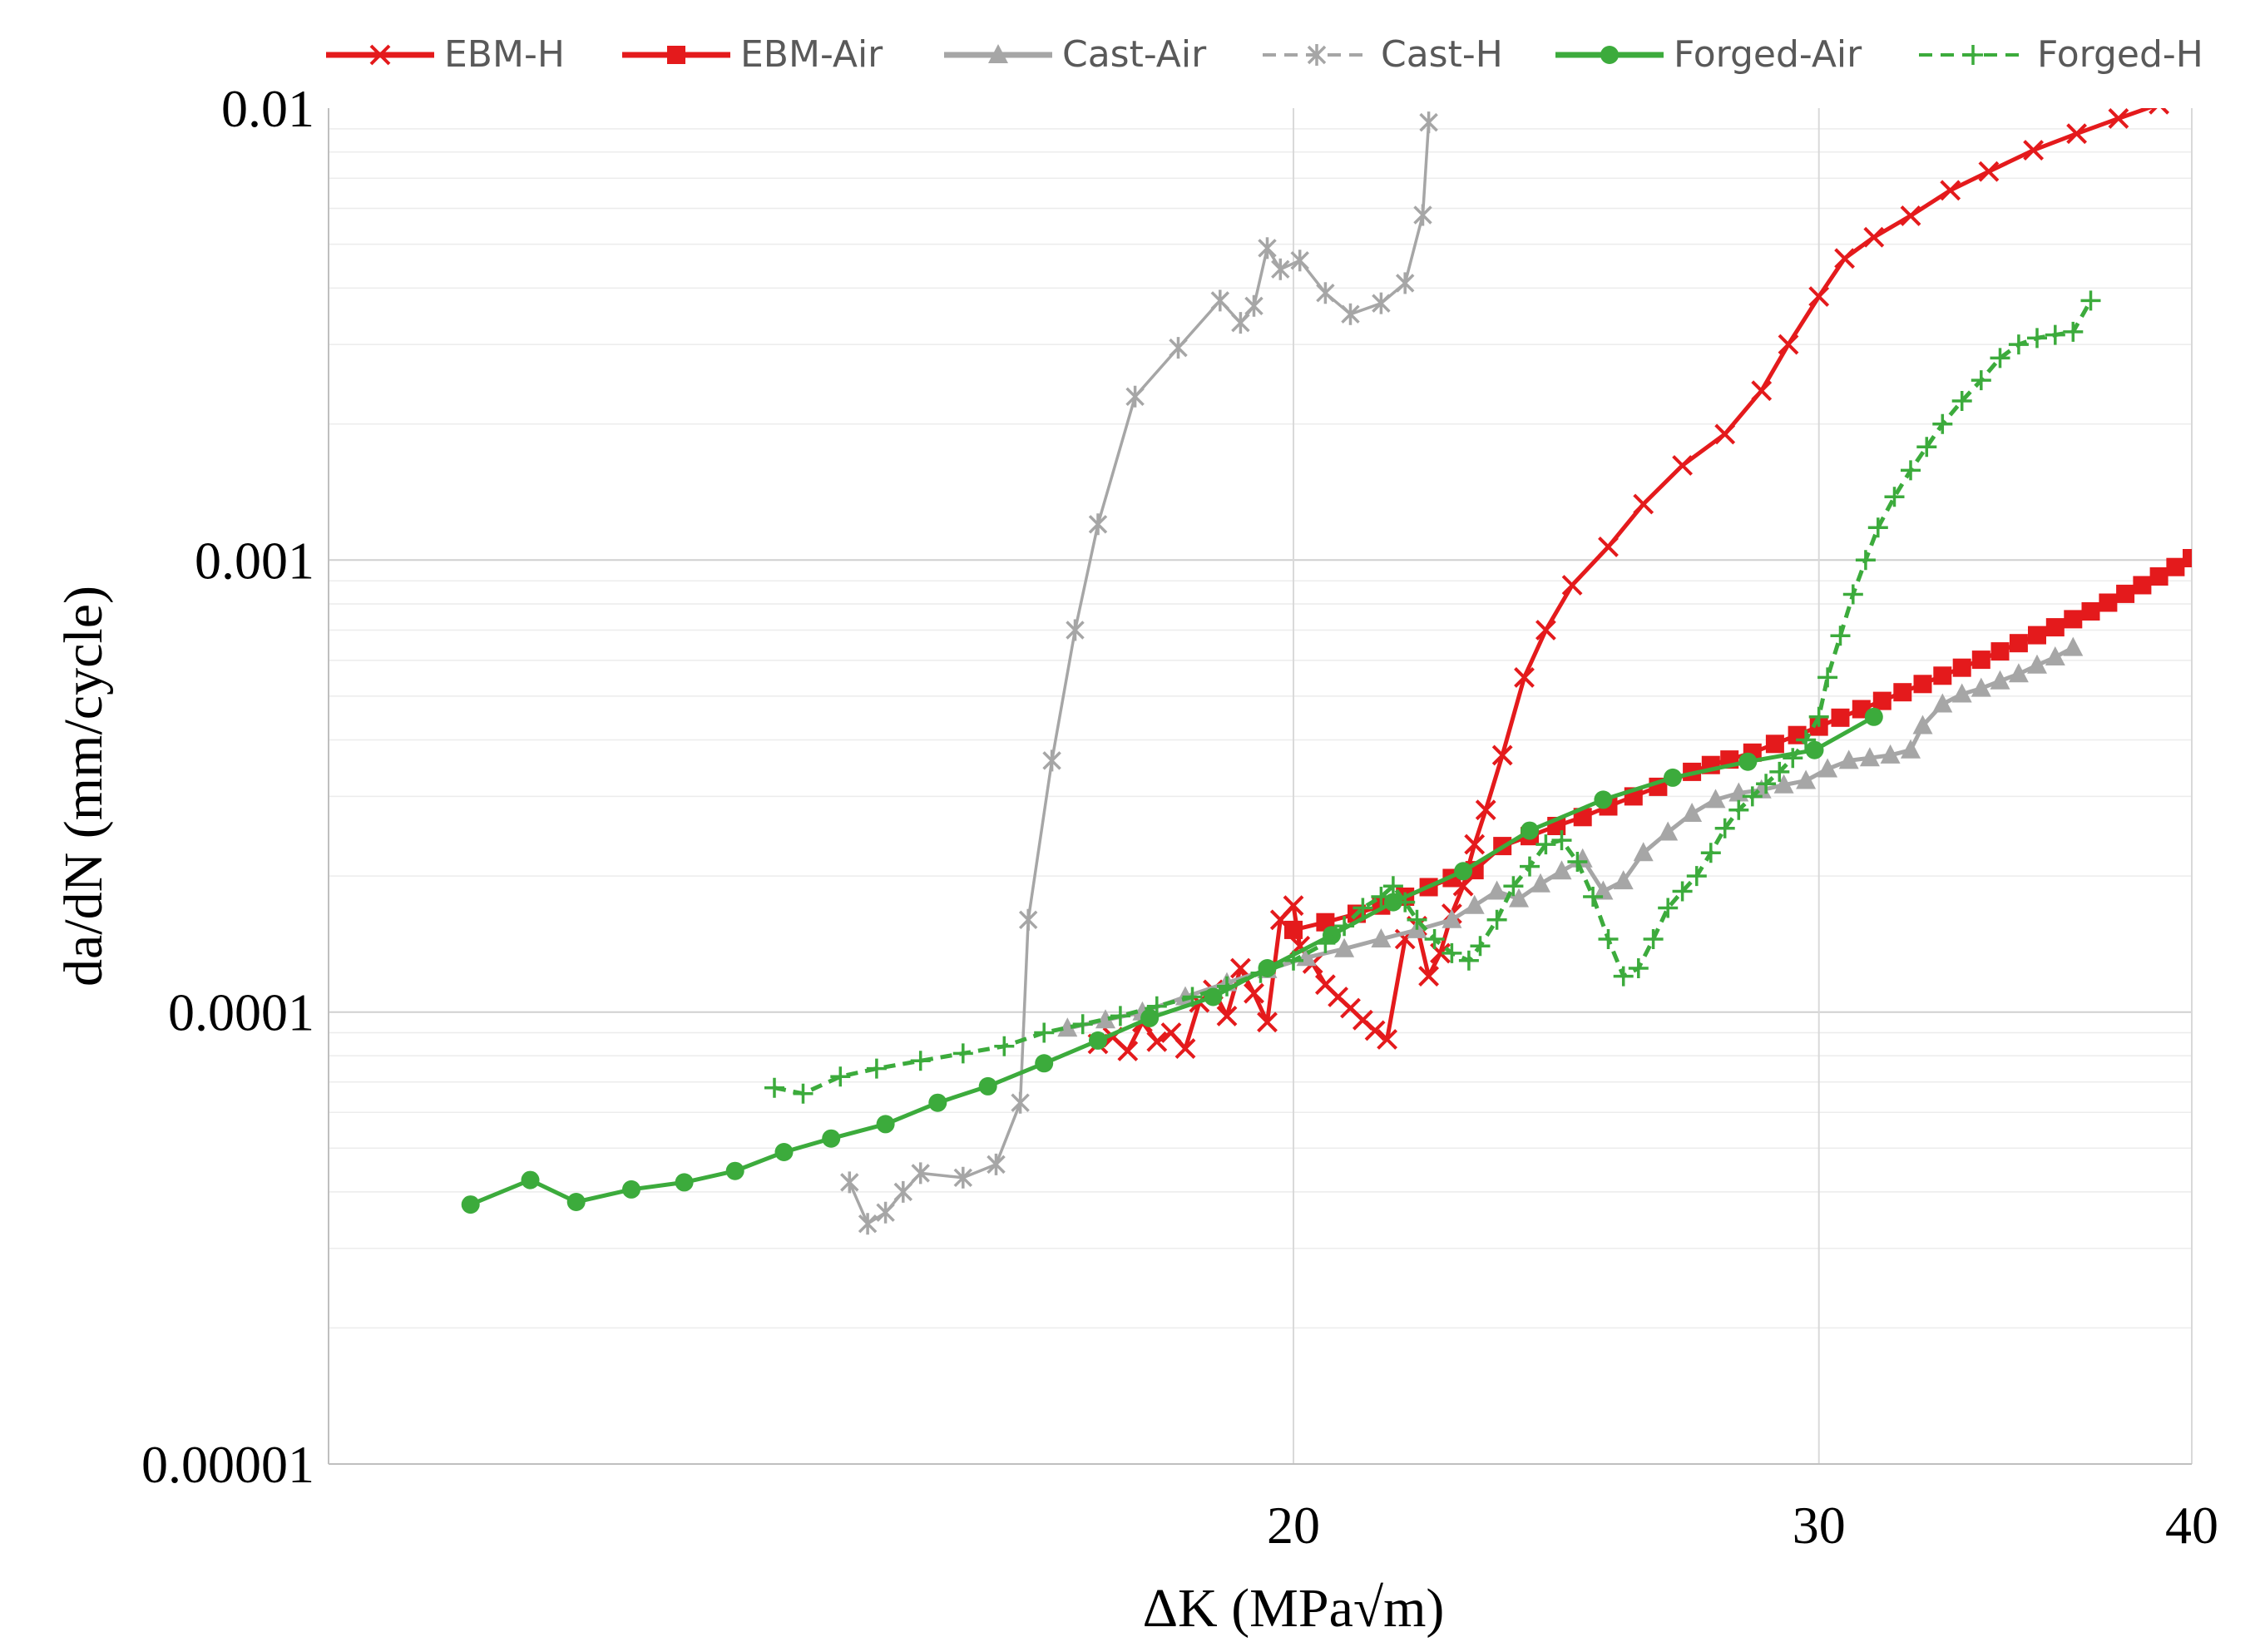  Describe the element at coordinates (504, 54) in the screenshot. I see `legend-label: EBM-H` at that location.